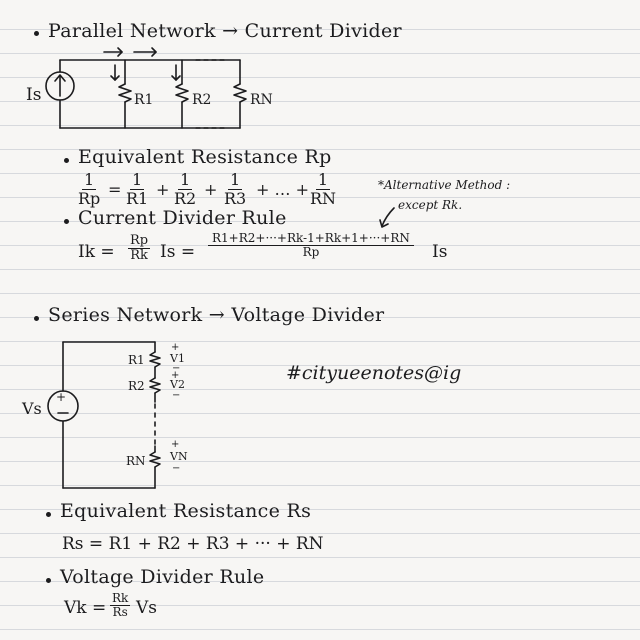 The image size is (640, 640). Describe the element at coordinates (139, 248) in the screenshot. I see `fraction-rp-over-rk: Rp Rk` at that location.